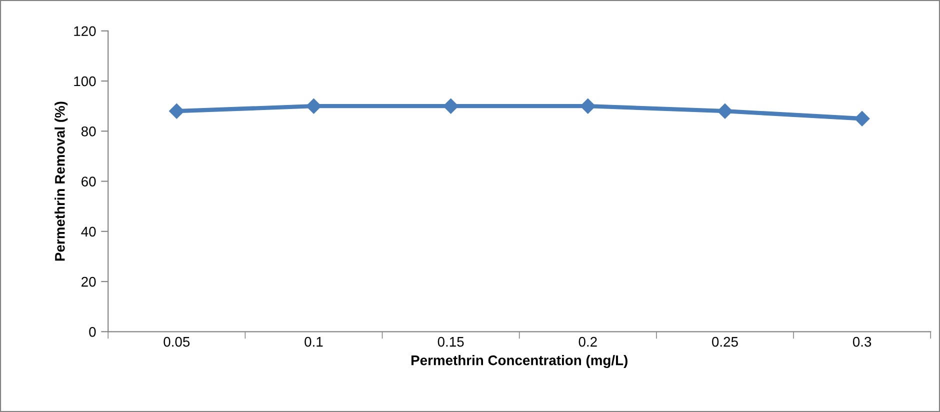 This screenshot has height=412, width=940. What do you see at coordinates (313, 341) in the screenshot?
I see `x-tick-label: 0.1` at bounding box center [313, 341].